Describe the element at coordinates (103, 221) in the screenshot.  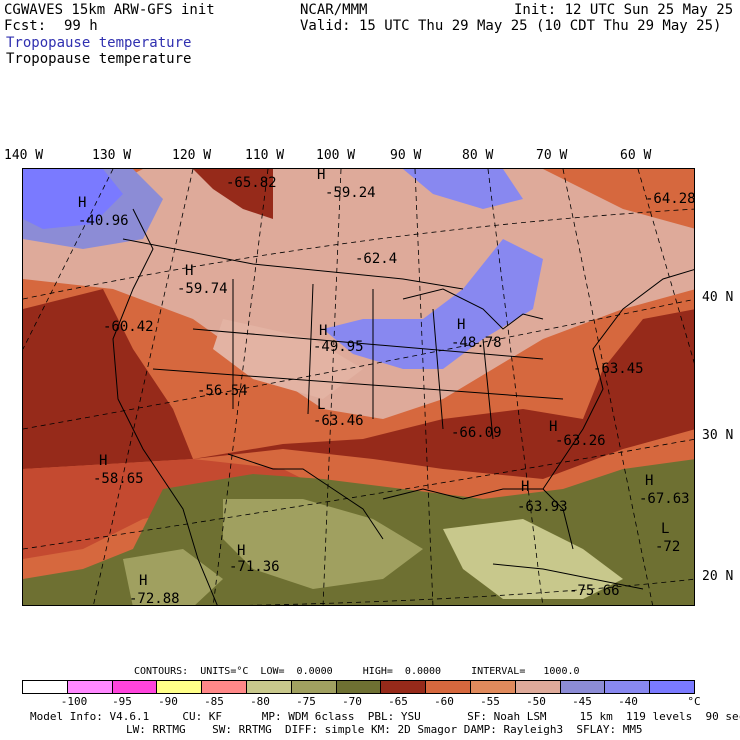
I see `extremum-value: -40.96` at that location.